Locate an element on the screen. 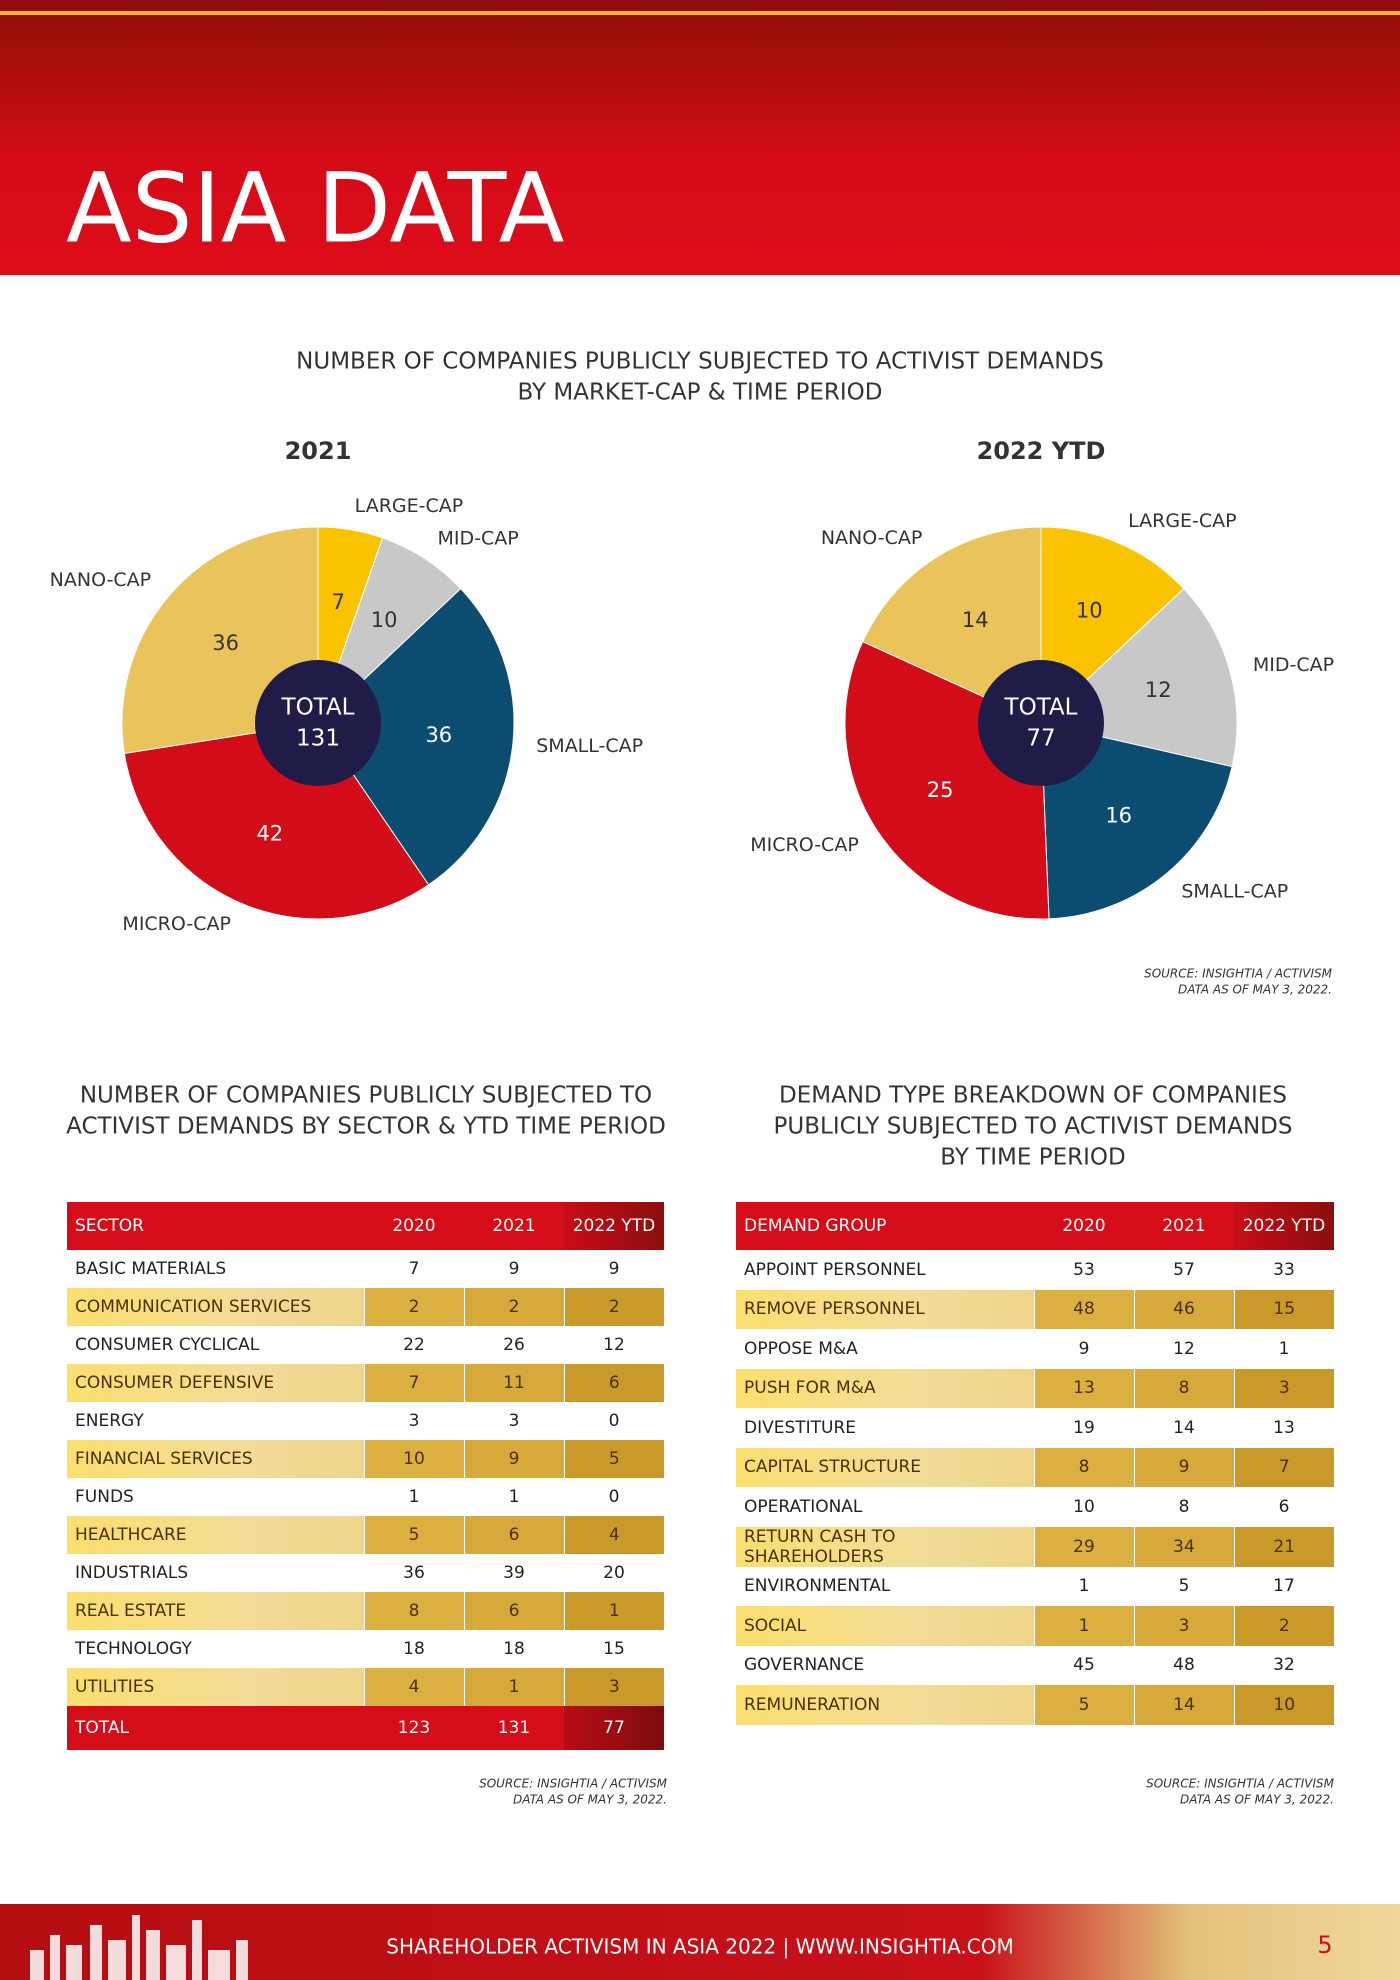 The height and width of the screenshot is (1980, 1400). cell-value: 48 is located at coordinates (1083, 1309).